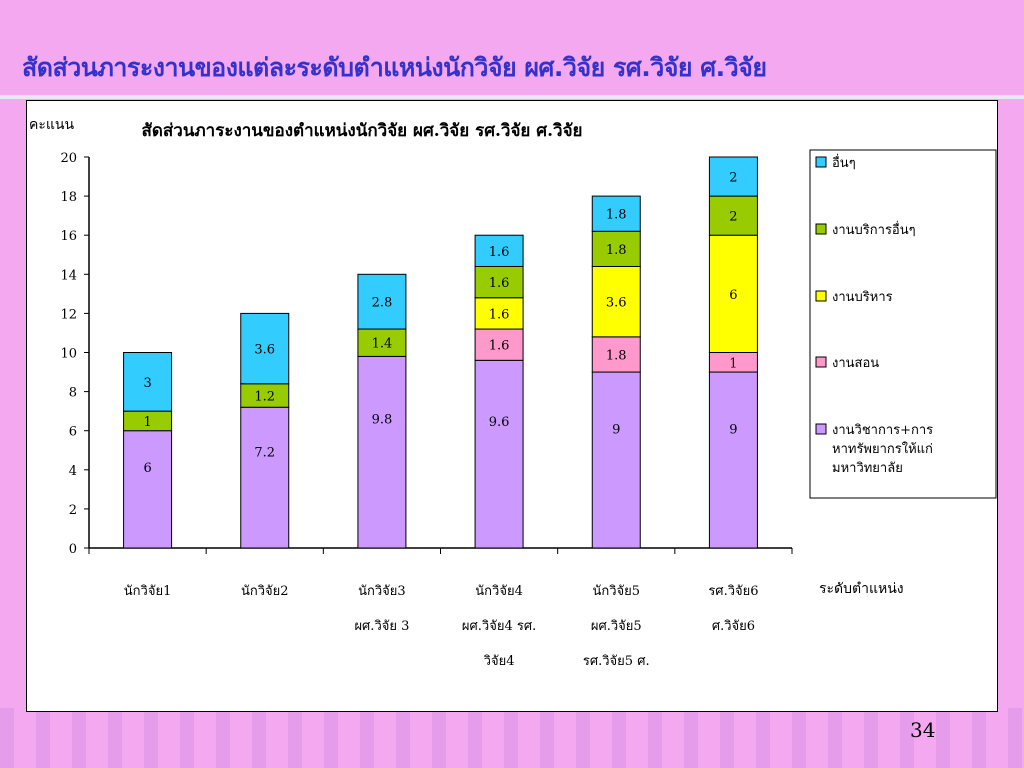 This screenshot has height=768, width=1024. Describe the element at coordinates (882, 430) in the screenshot. I see `legend-label: งานวิชาการ+การ` at that location.